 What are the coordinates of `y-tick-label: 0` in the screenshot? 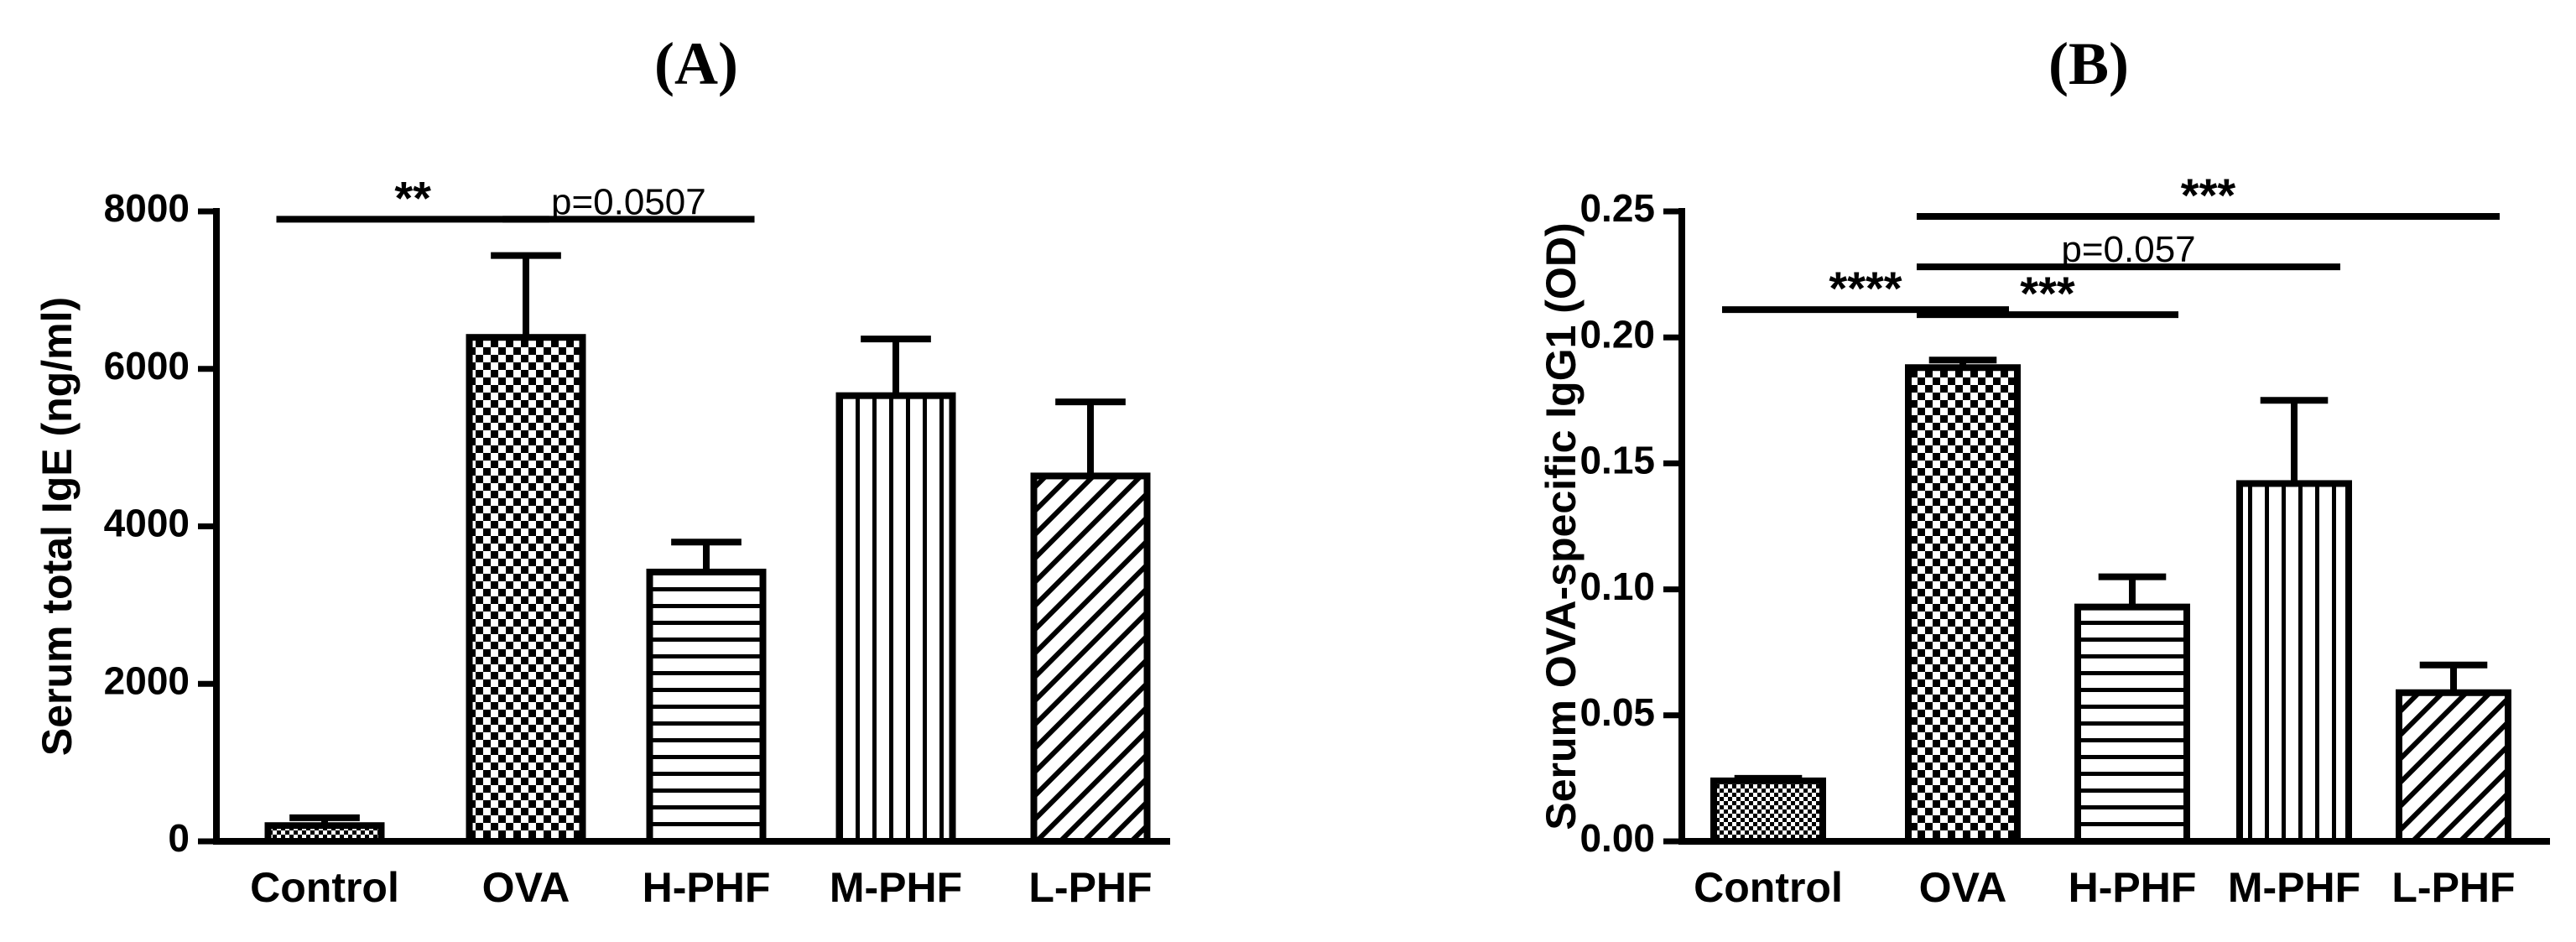 It's located at (179, 838).